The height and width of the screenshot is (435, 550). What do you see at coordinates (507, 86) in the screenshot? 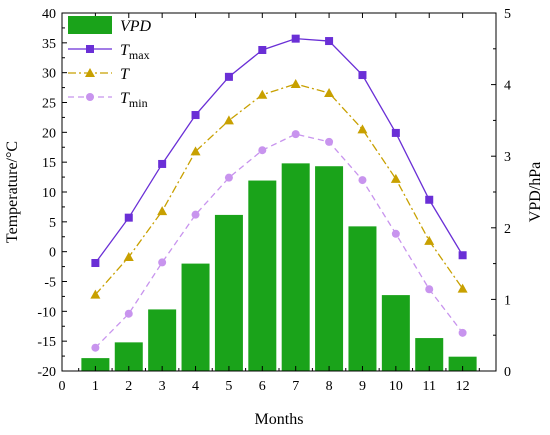
I see `y-right-tick-label-4: 4` at bounding box center [507, 86].